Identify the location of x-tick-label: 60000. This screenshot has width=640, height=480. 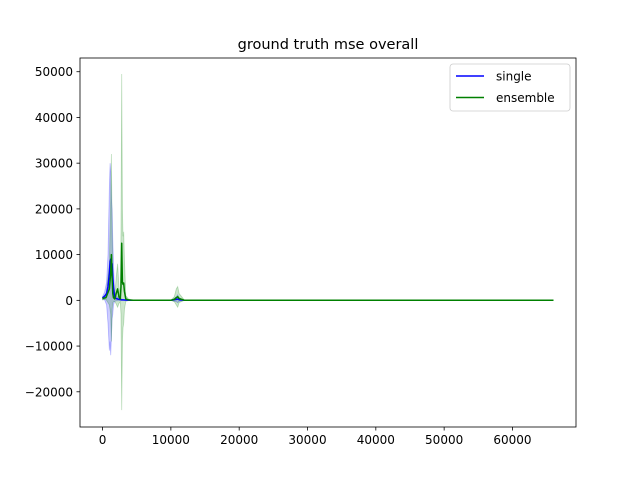
(512, 440).